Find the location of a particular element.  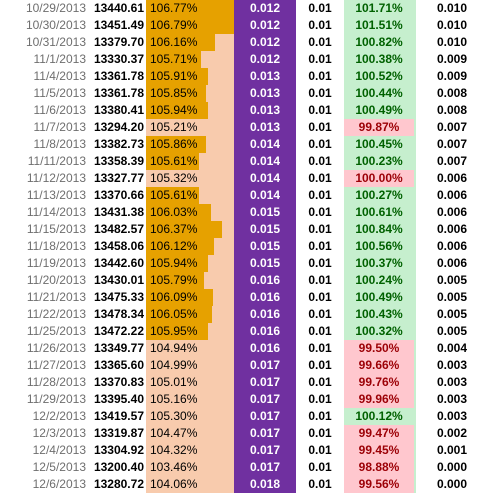

last-value-cell: 0.000 is located at coordinates (452, 467).